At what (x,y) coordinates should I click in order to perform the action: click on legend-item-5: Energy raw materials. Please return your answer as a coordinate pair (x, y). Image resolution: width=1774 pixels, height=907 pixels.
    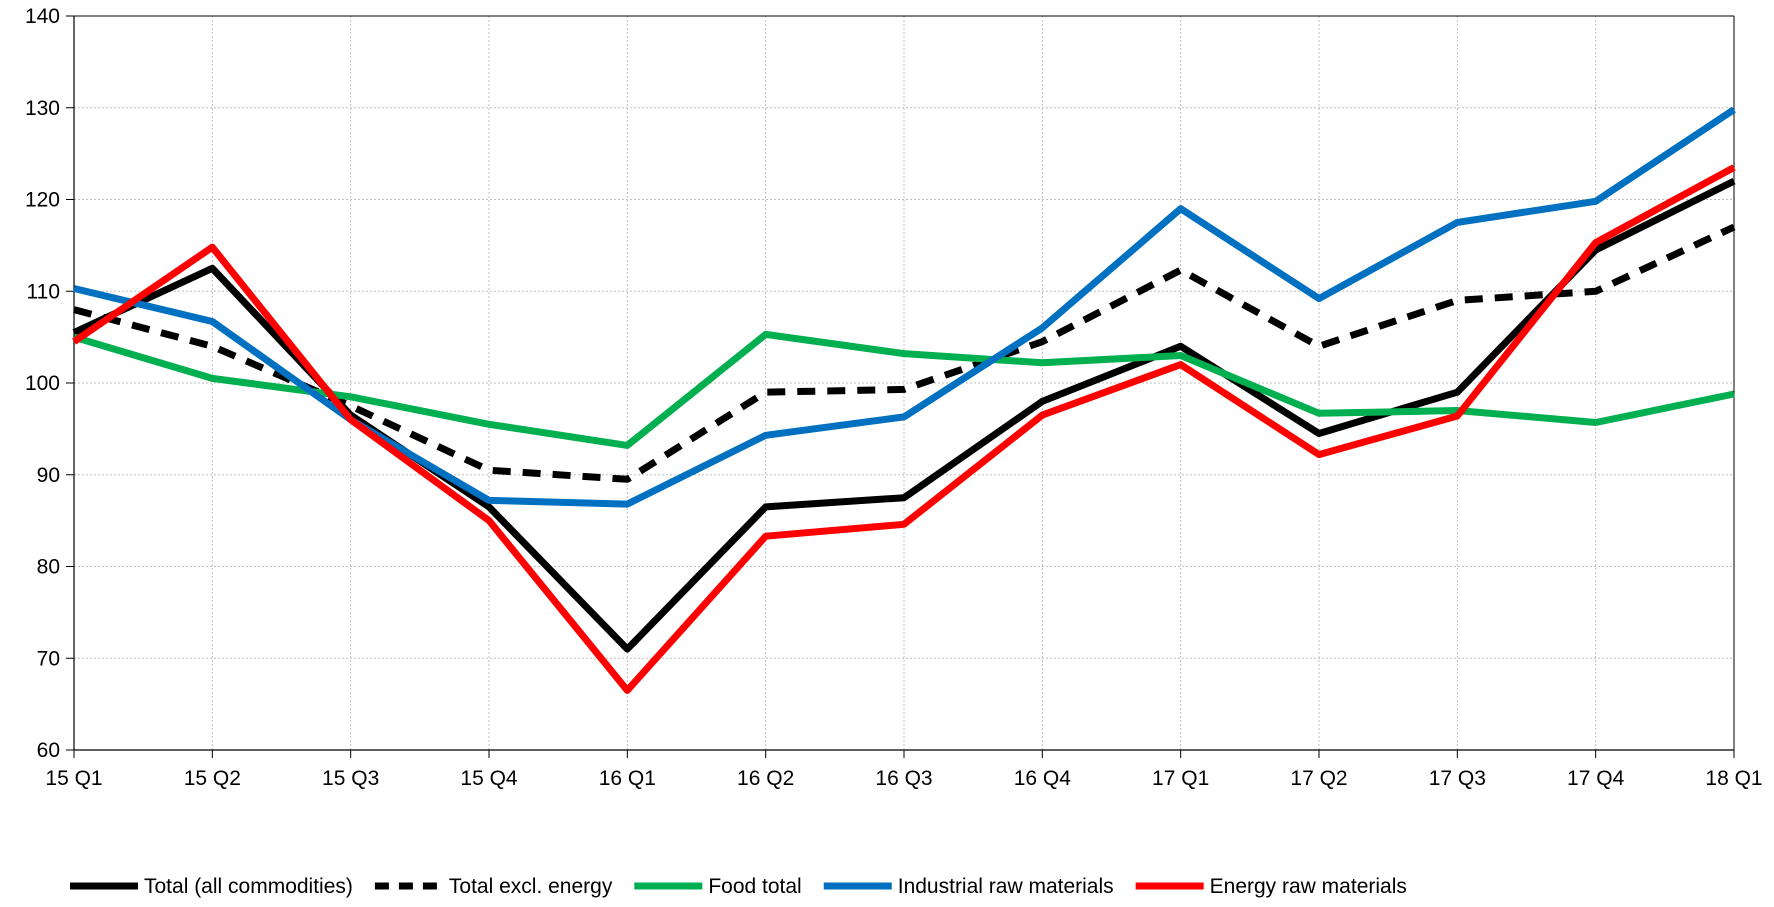
    Looking at the image, I should click on (1271, 886).